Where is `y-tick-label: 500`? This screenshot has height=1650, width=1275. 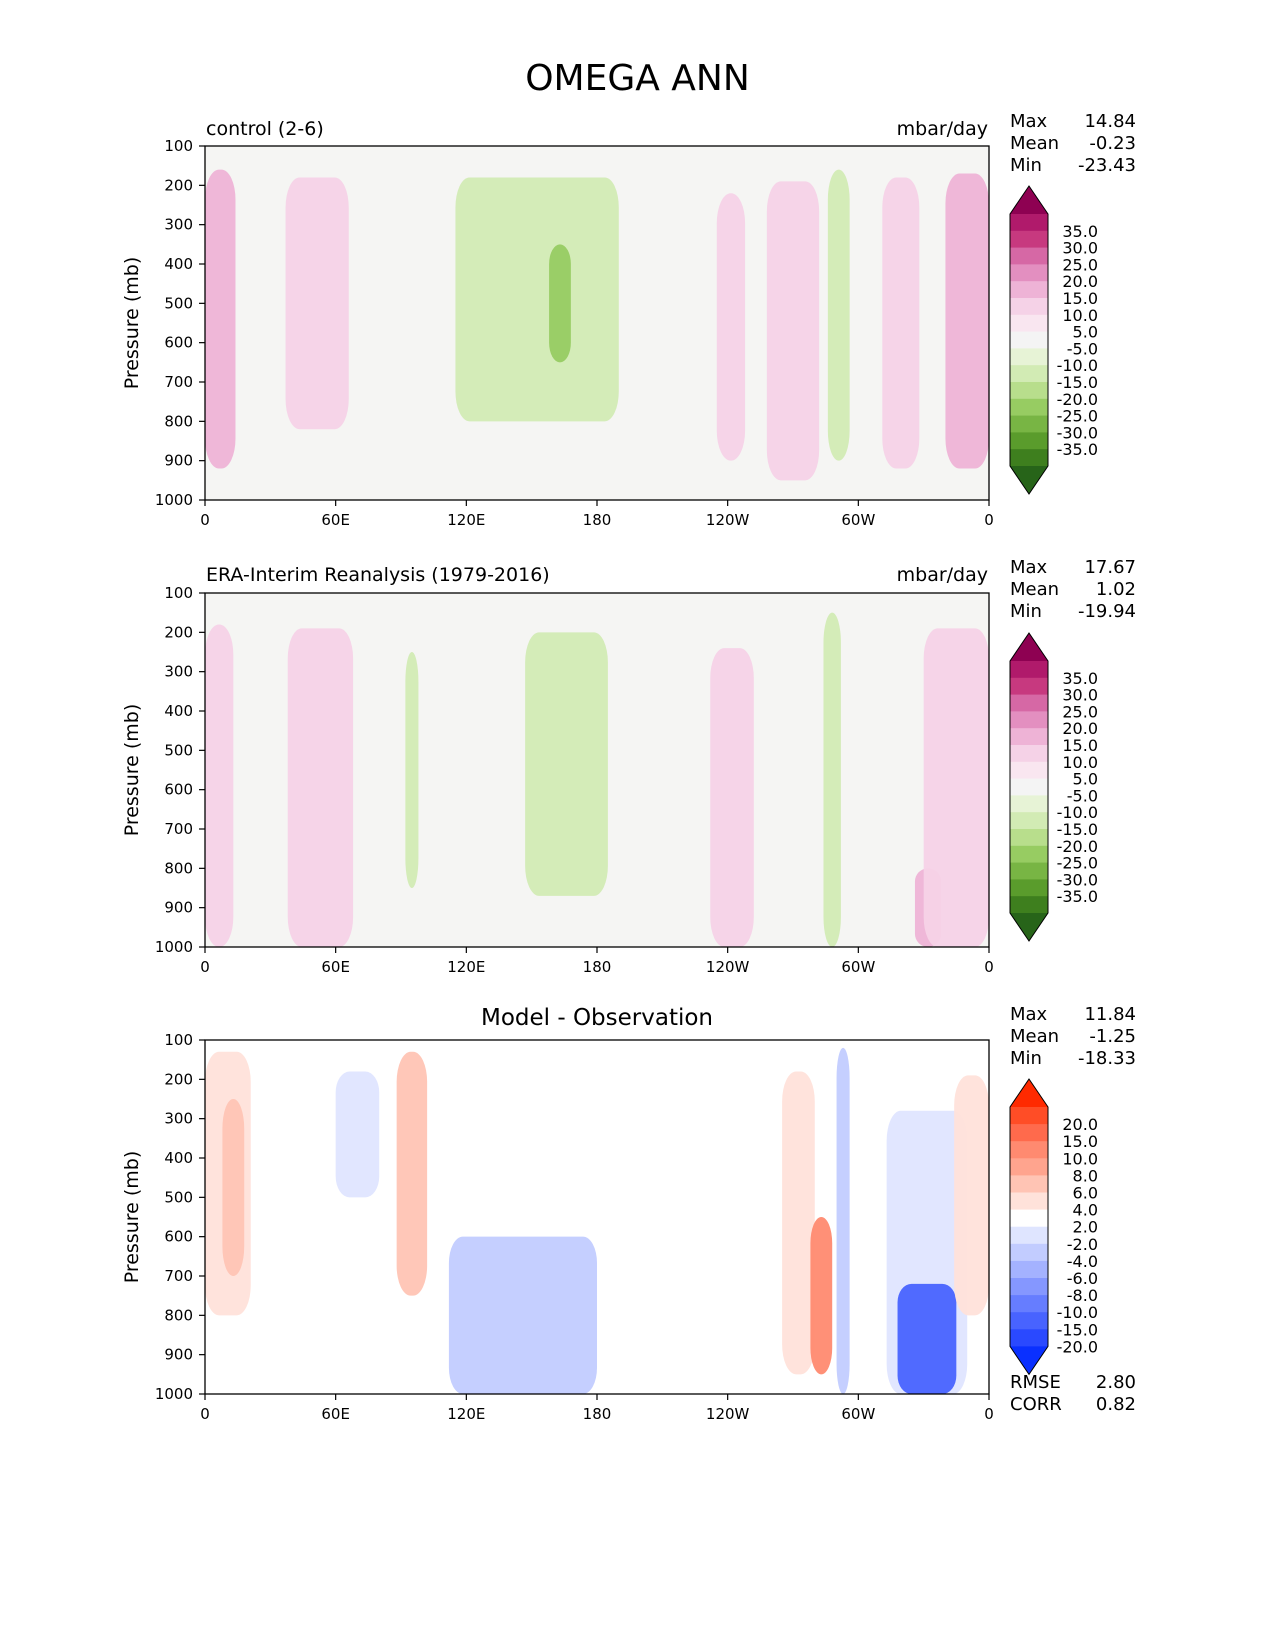 y-tick-label: 500 is located at coordinates (178, 303).